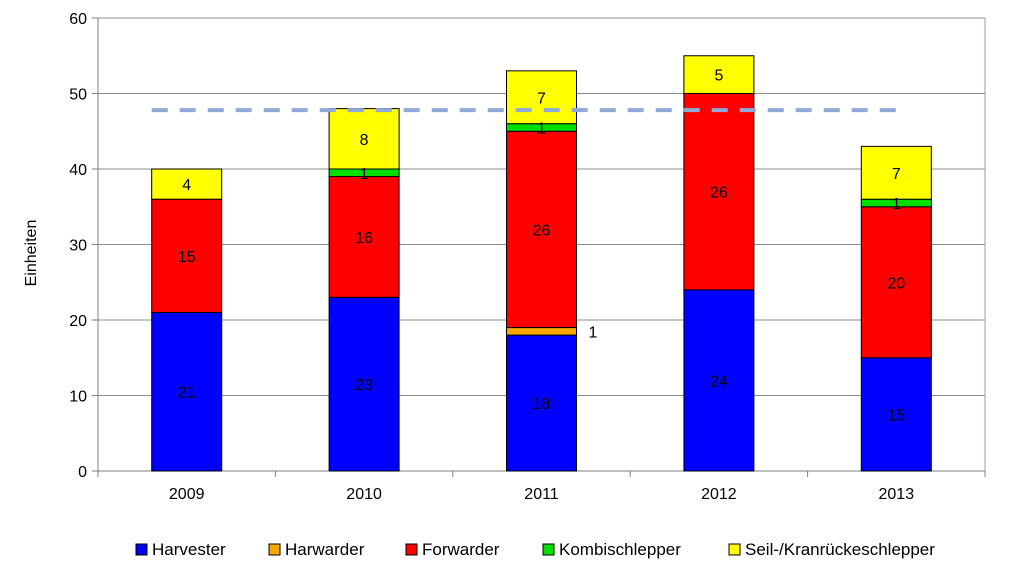 This screenshot has height=588, width=1024. Describe the element at coordinates (78, 19) in the screenshot. I see `y-tick-label: 60` at that location.